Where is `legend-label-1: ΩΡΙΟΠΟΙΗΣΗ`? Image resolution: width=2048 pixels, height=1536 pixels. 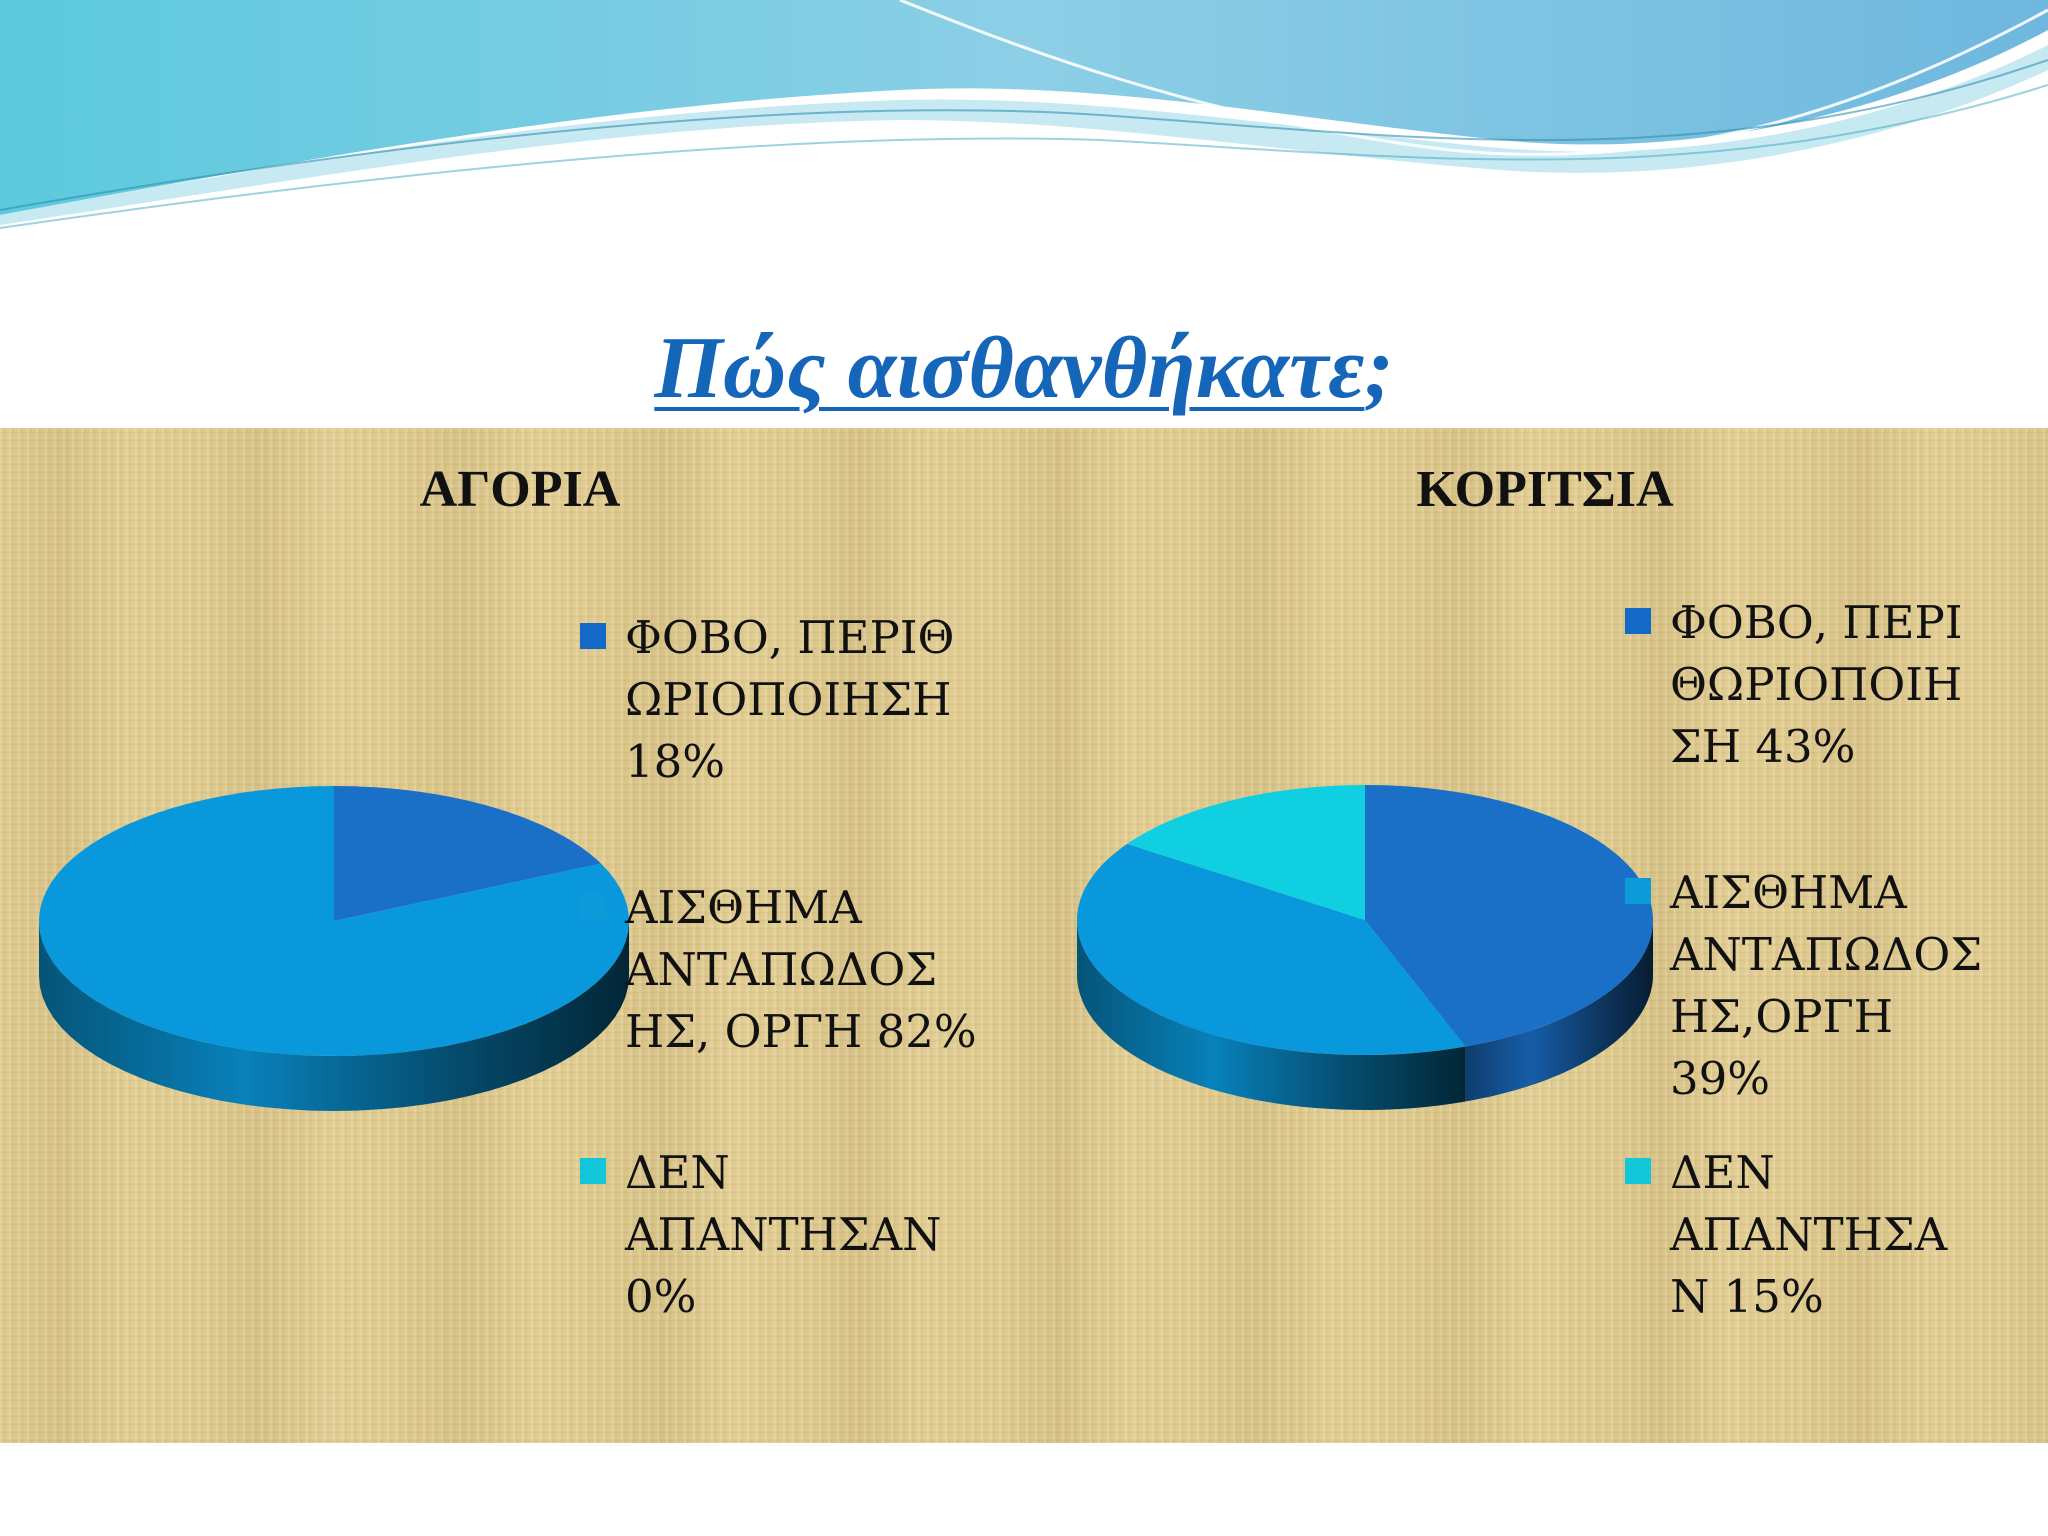
legend-label-1: ΩΡΙΟΠΟΙΗΣΗ is located at coordinates (788, 699).